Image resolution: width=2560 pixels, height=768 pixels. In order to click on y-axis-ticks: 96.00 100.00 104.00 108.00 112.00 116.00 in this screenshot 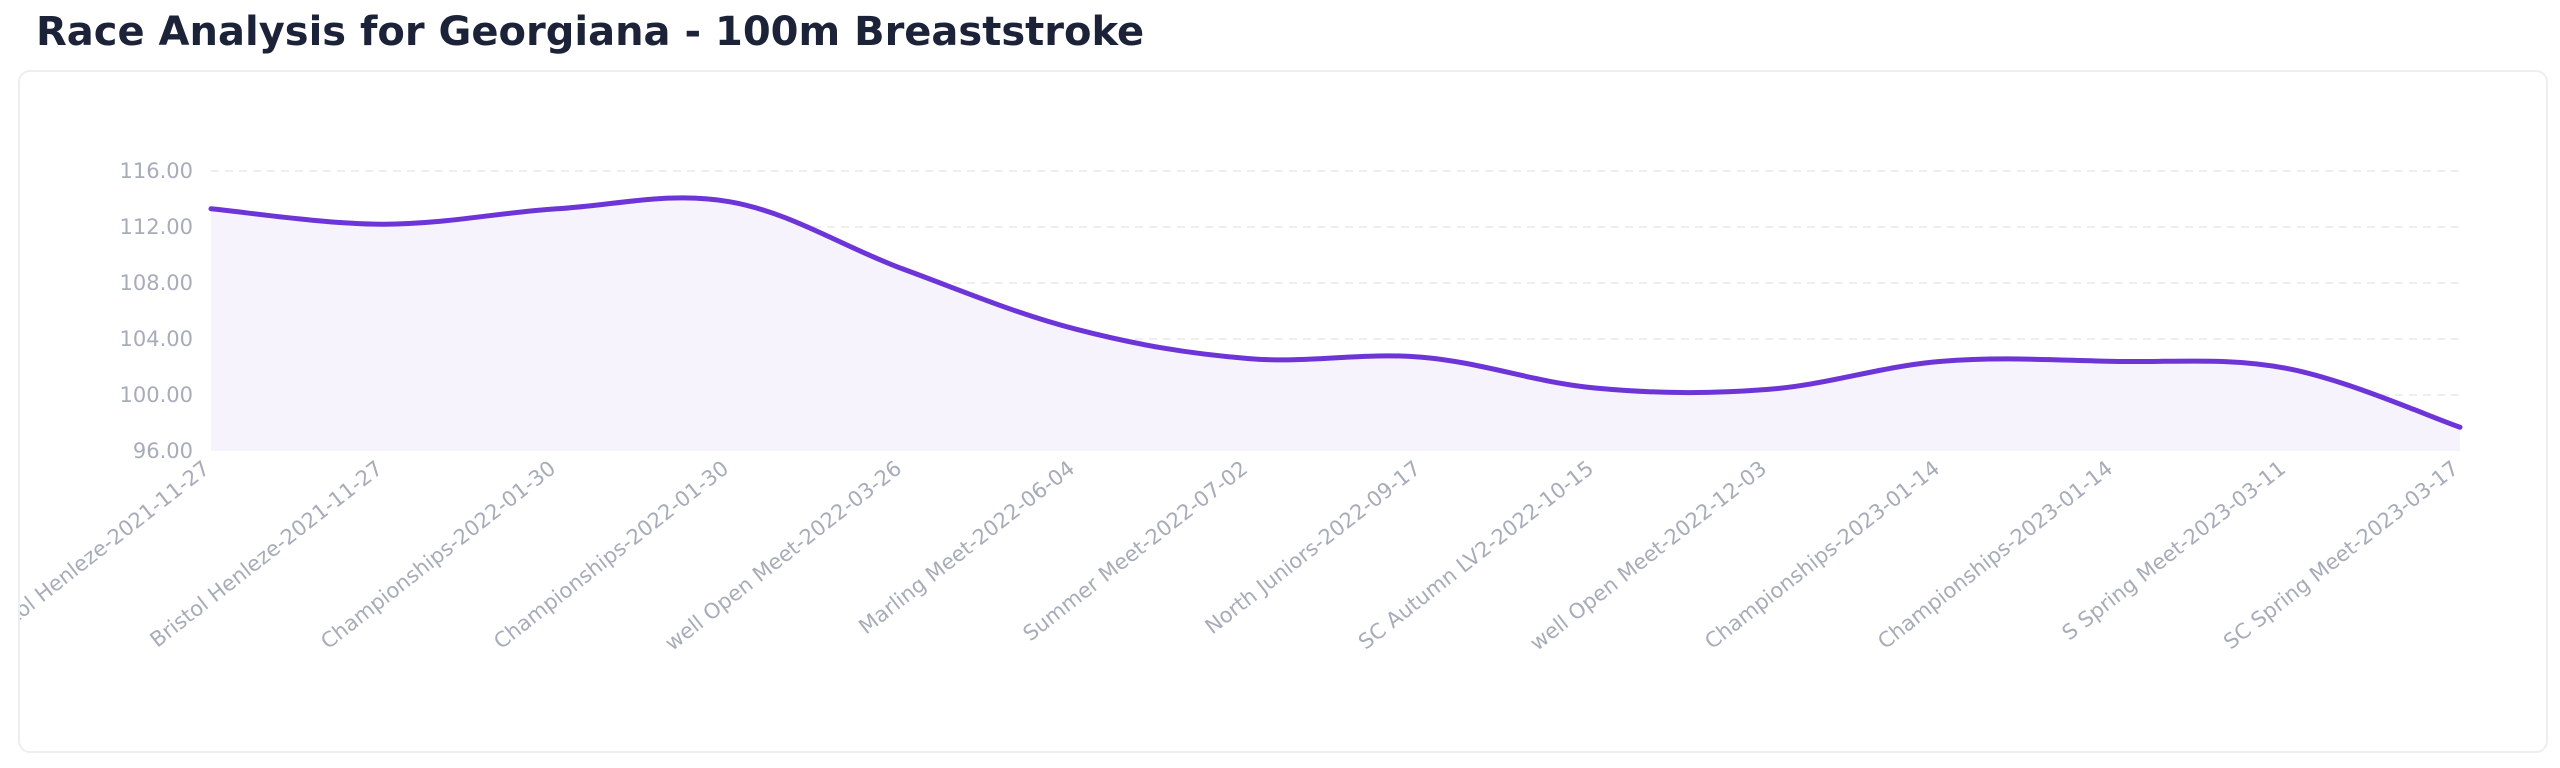, I will do `click(156, 311)`.